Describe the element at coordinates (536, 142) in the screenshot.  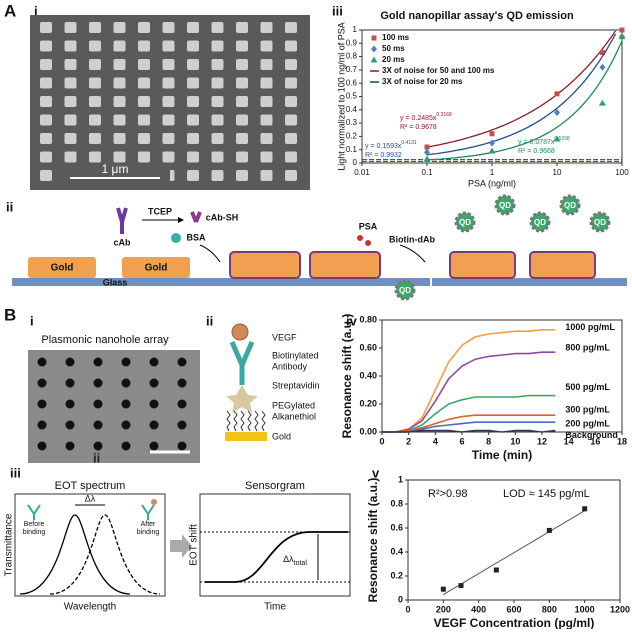
I see `equation: y = 0.0787x` at that location.